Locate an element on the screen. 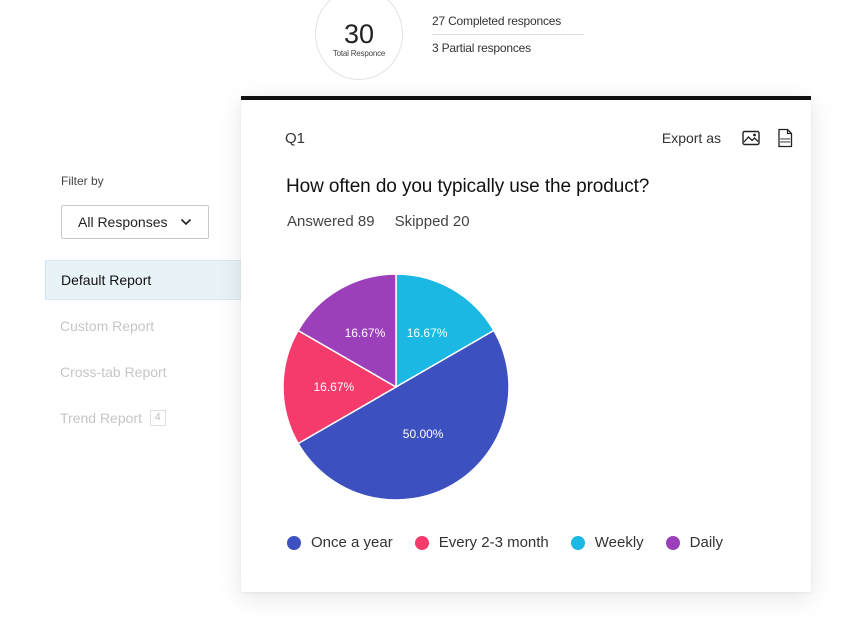  skipped-count: Skipped 20 is located at coordinates (432, 221).